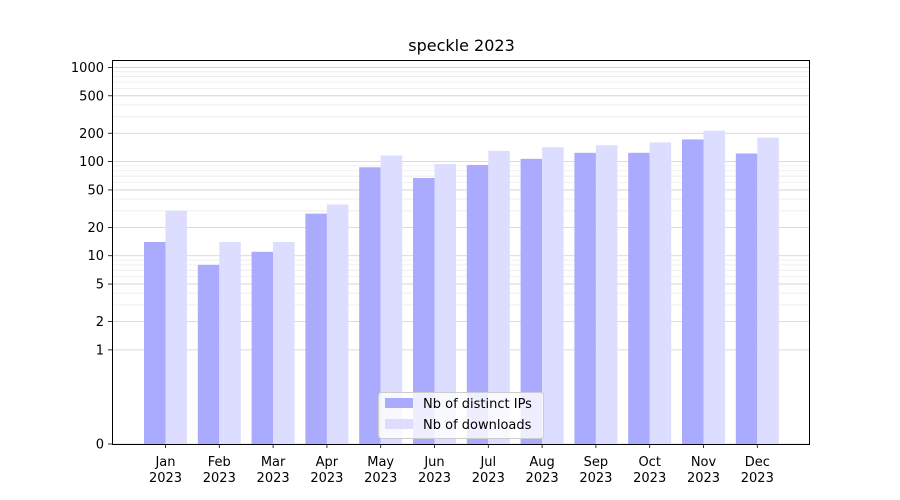 The height and width of the screenshot is (500, 900). Describe the element at coordinates (461, 45) in the screenshot. I see `chart-title: speckle 2023` at that location.